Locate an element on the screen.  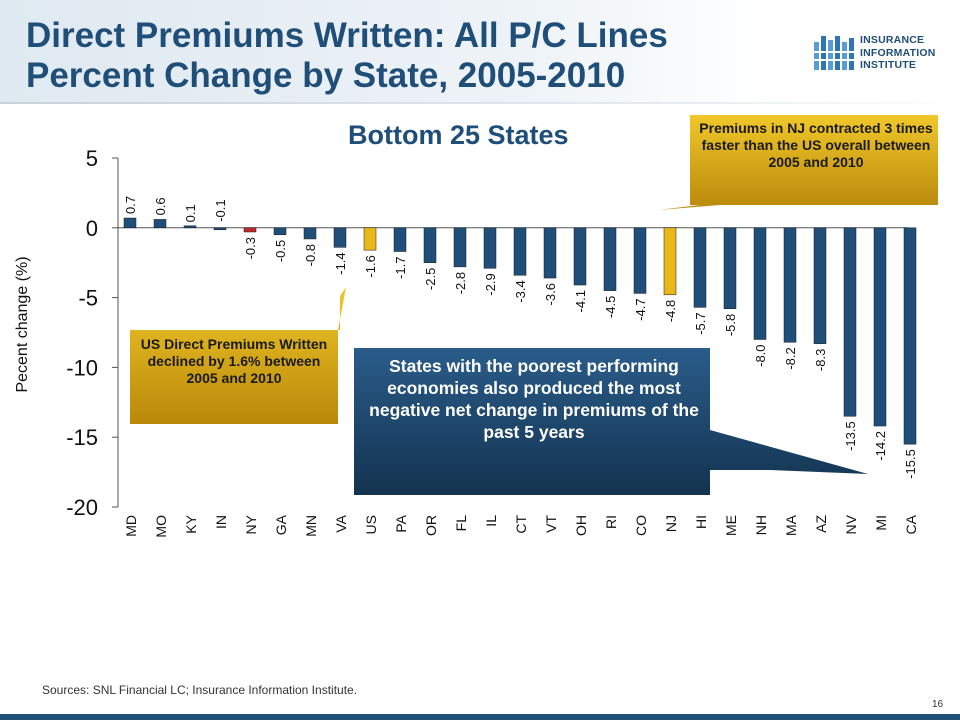
value-label-vt: -3.6 is located at coordinates (550, 294).